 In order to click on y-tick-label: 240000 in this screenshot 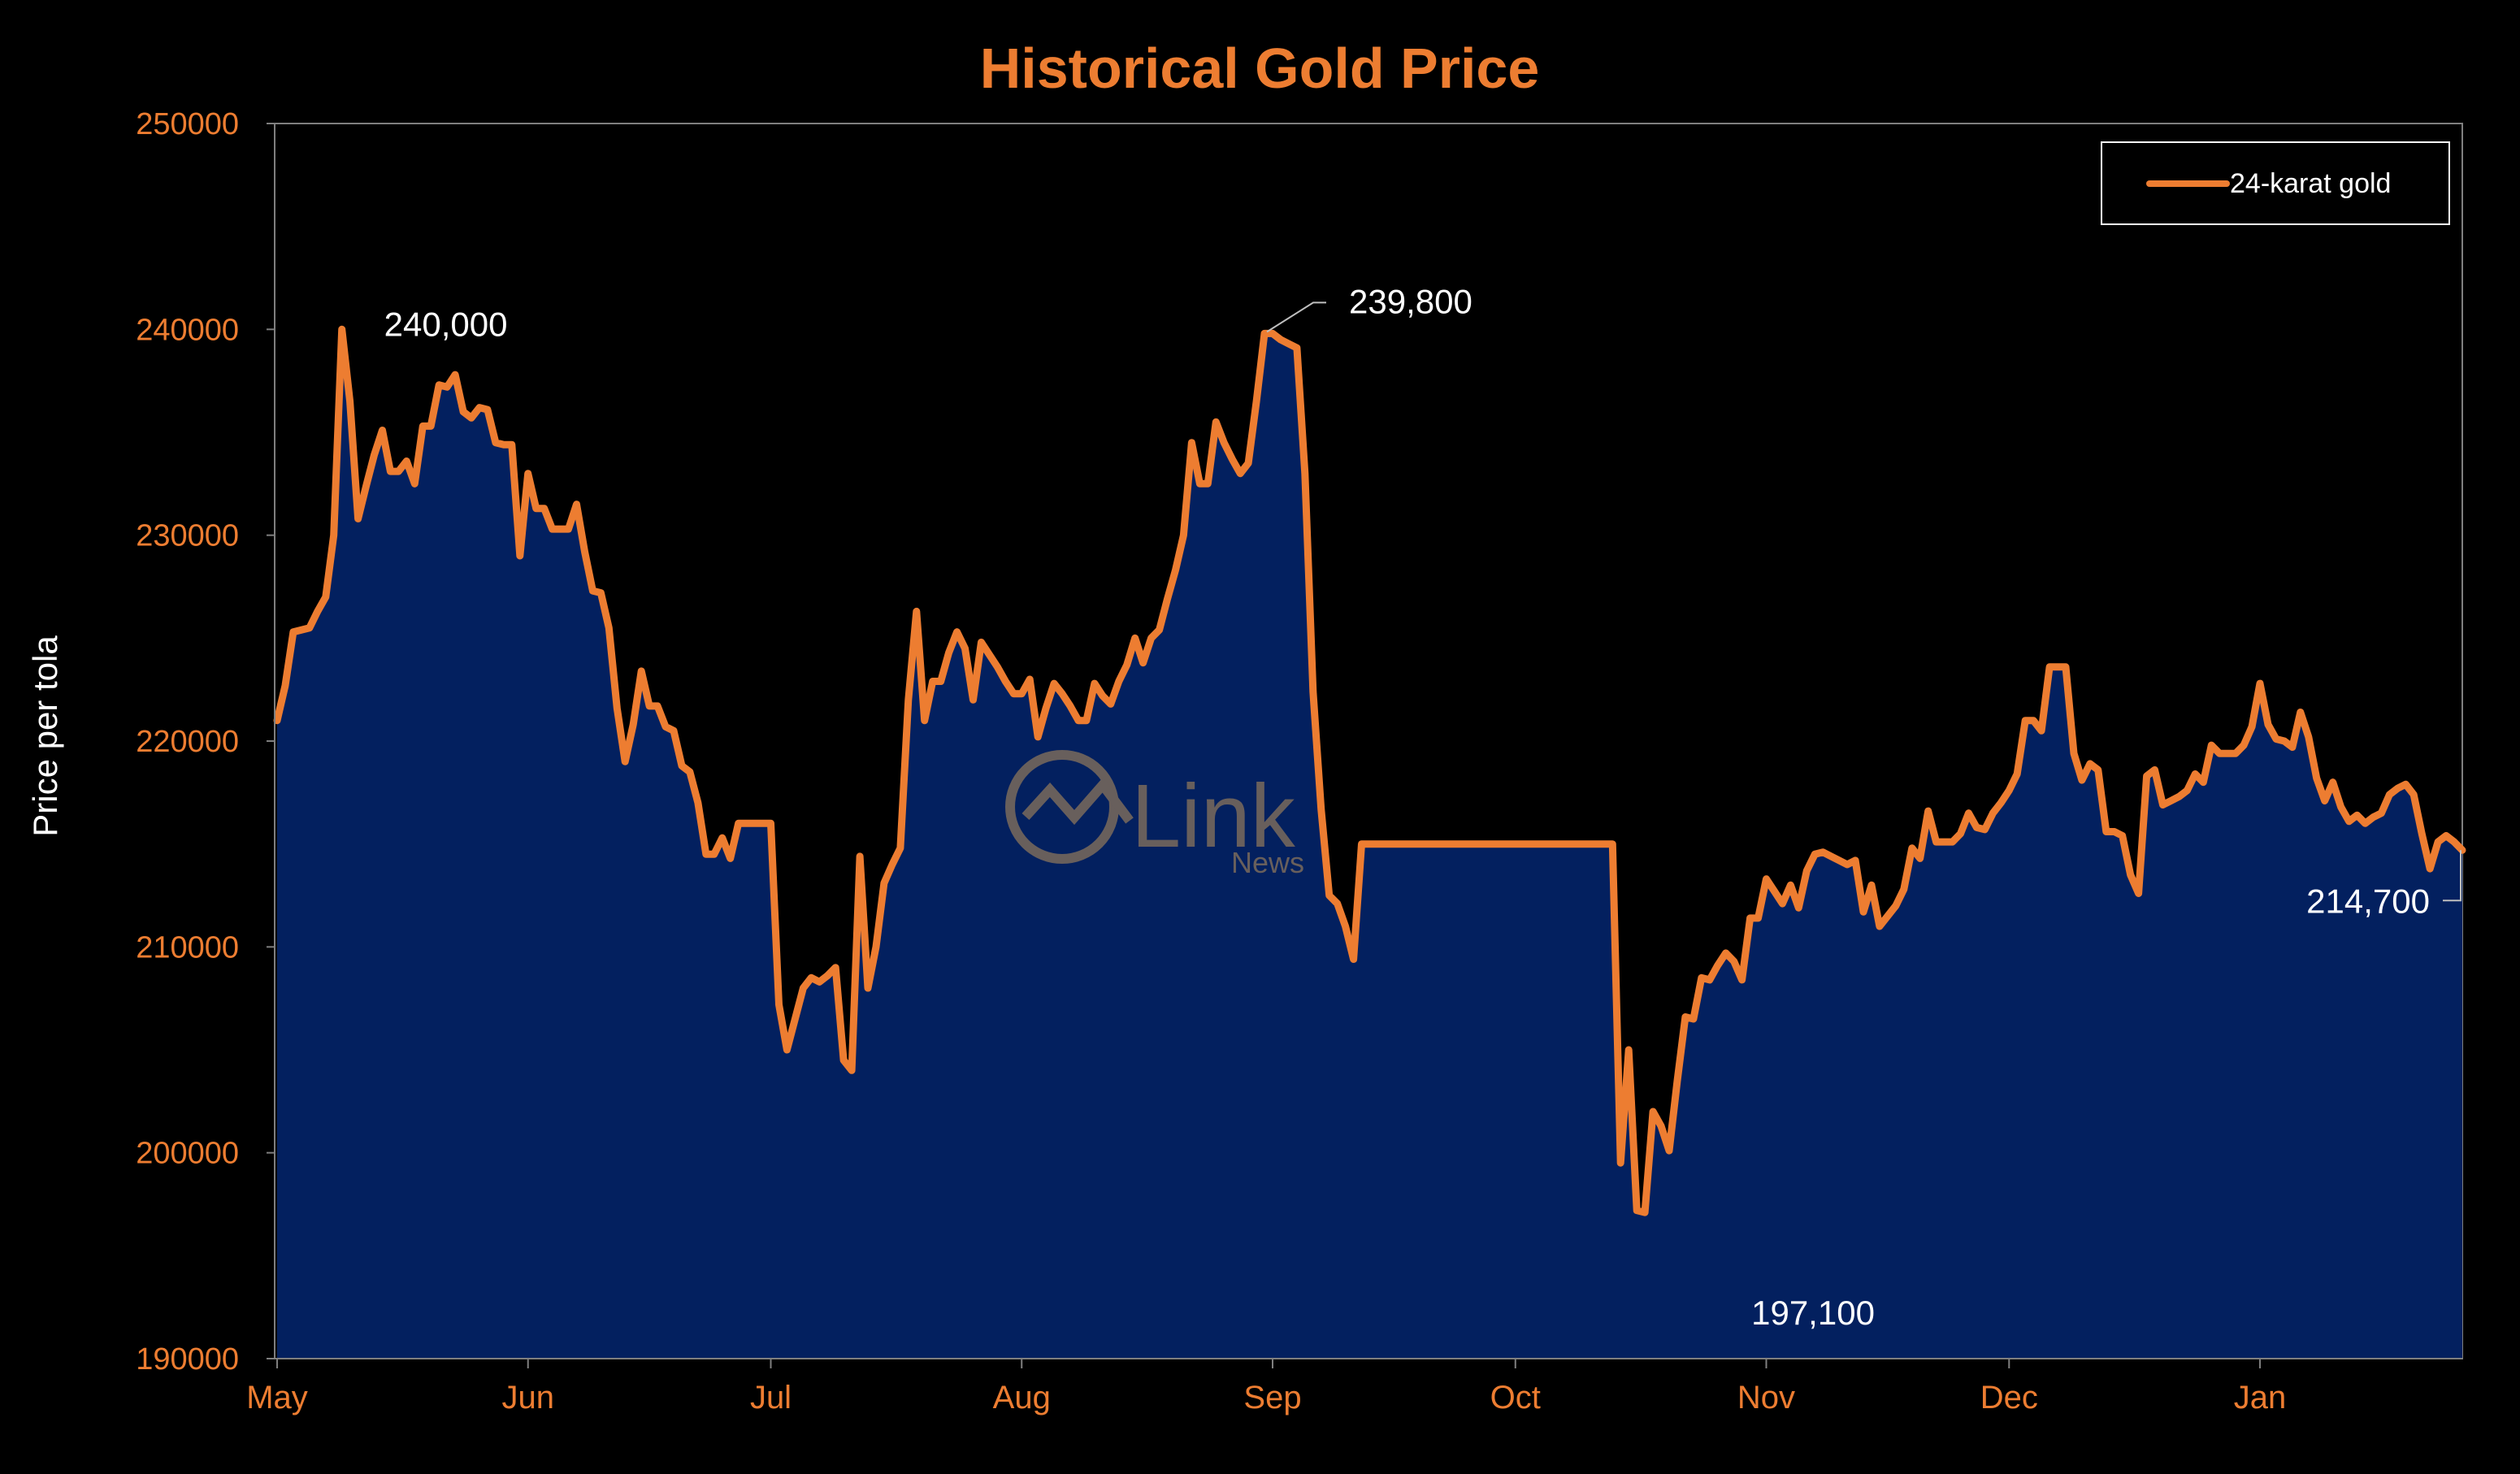, I will do `click(188, 330)`.